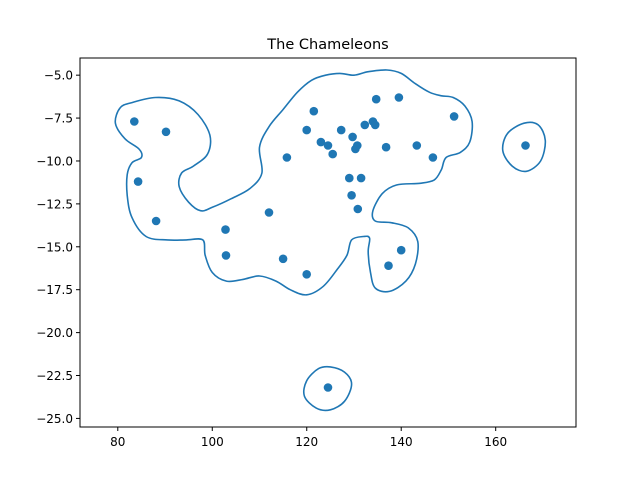 The width and height of the screenshot is (640, 480). What do you see at coordinates (212, 442) in the screenshot?
I see `x-tick-label: 100` at bounding box center [212, 442].